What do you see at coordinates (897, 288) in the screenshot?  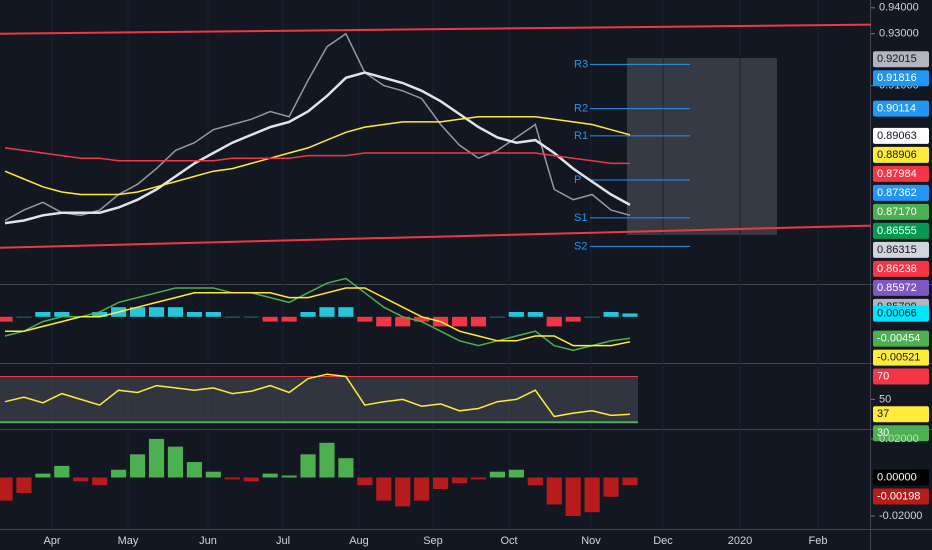 I see `value-tag-label: 0.85972` at bounding box center [897, 288].